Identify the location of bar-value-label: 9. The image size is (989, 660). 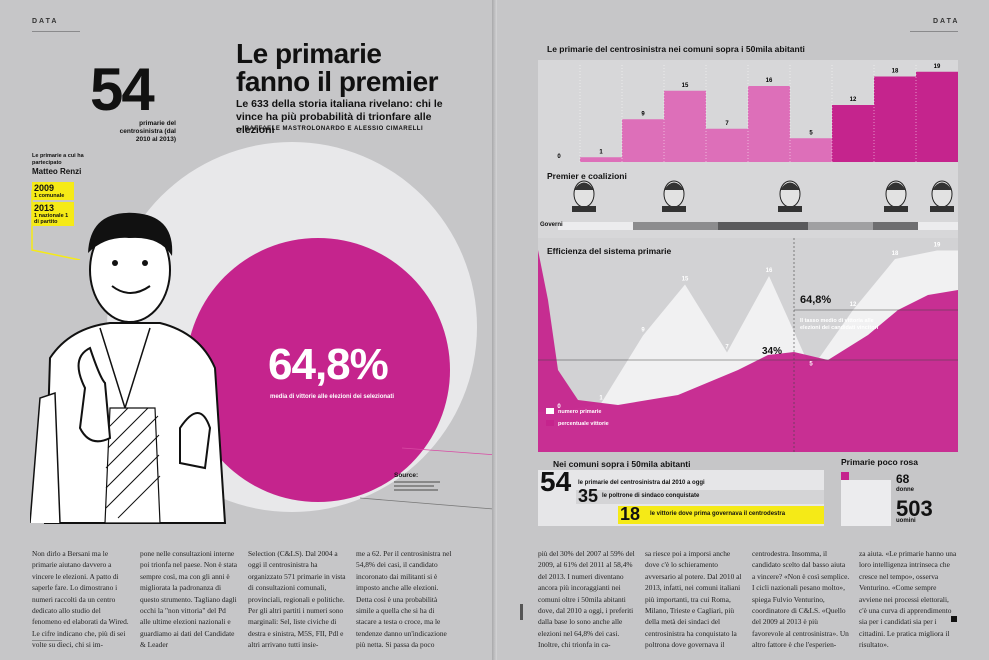
(643, 114).